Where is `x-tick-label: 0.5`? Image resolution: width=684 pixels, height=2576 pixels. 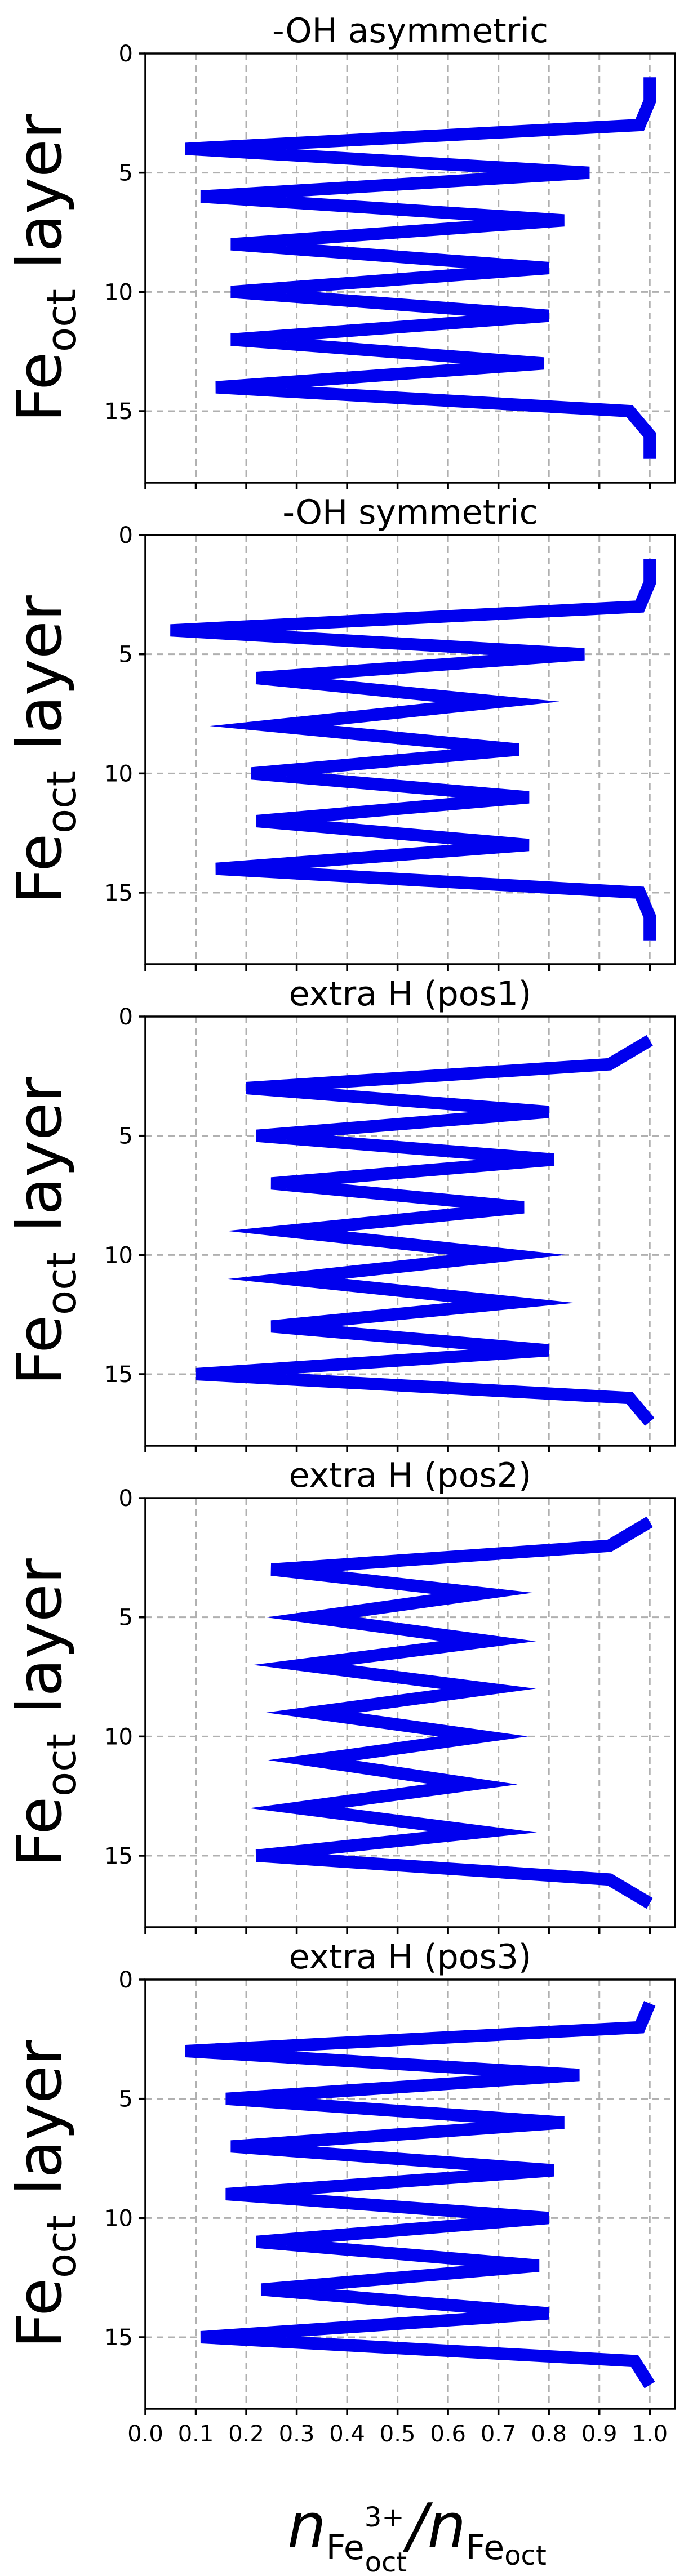
x-tick-label: 0.5 is located at coordinates (398, 2434).